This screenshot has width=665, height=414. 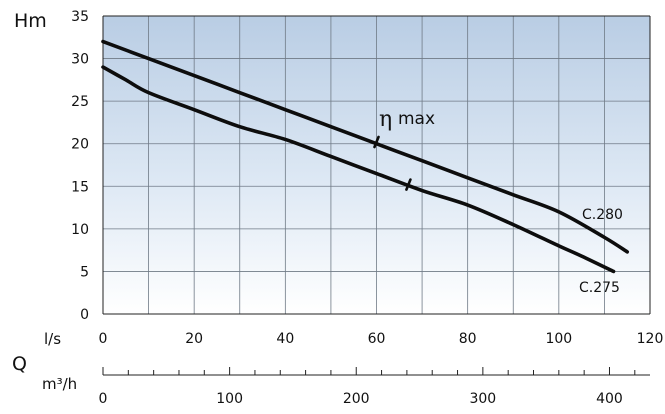 I want to click on flow-unit-label: l/s, so click(x=52, y=339).